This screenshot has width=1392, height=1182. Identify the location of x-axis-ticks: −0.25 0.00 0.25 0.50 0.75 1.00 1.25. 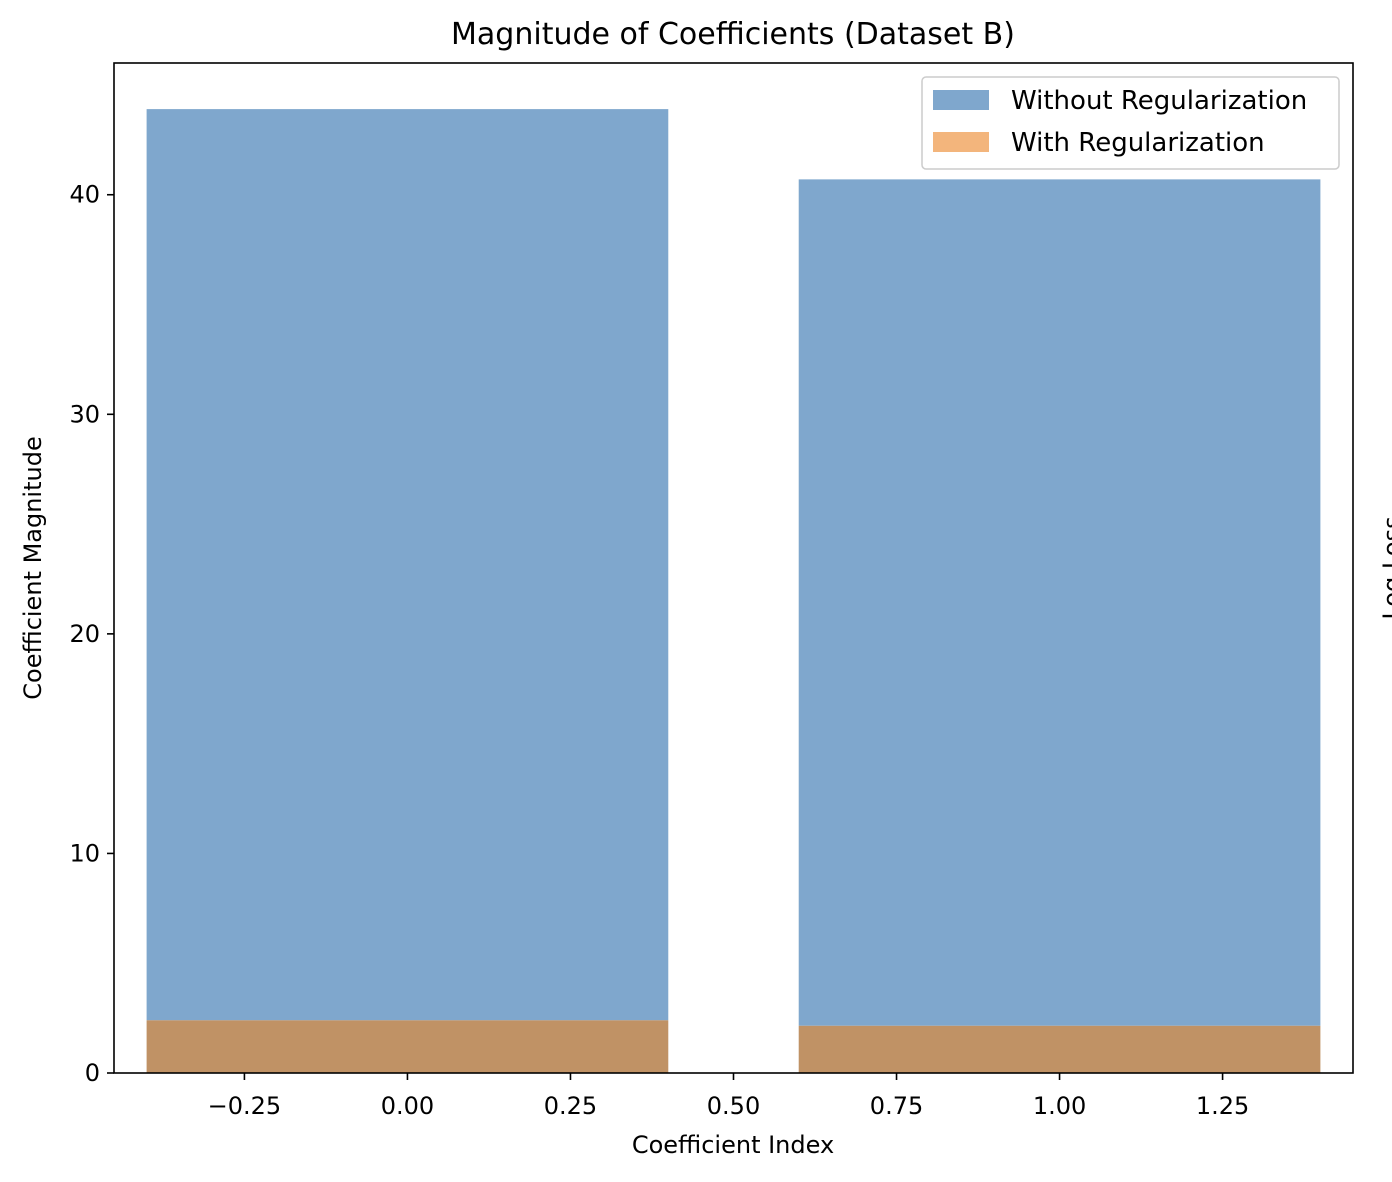
(728, 1096).